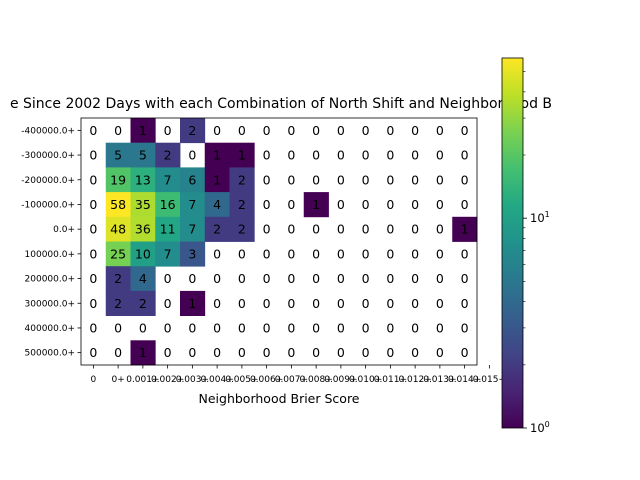  I want to click on cell-value-label: 58, so click(118, 204).